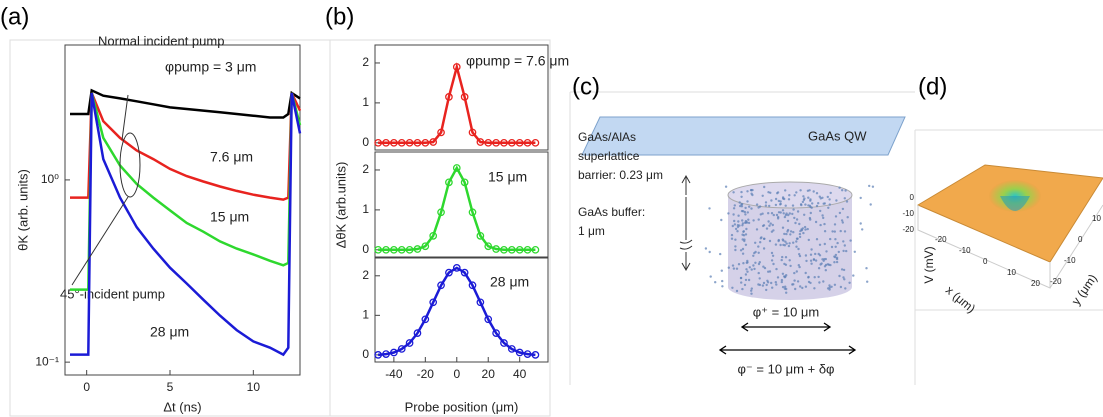 The width and height of the screenshot is (1103, 417). I want to click on qw-plane, so click(743, 136).